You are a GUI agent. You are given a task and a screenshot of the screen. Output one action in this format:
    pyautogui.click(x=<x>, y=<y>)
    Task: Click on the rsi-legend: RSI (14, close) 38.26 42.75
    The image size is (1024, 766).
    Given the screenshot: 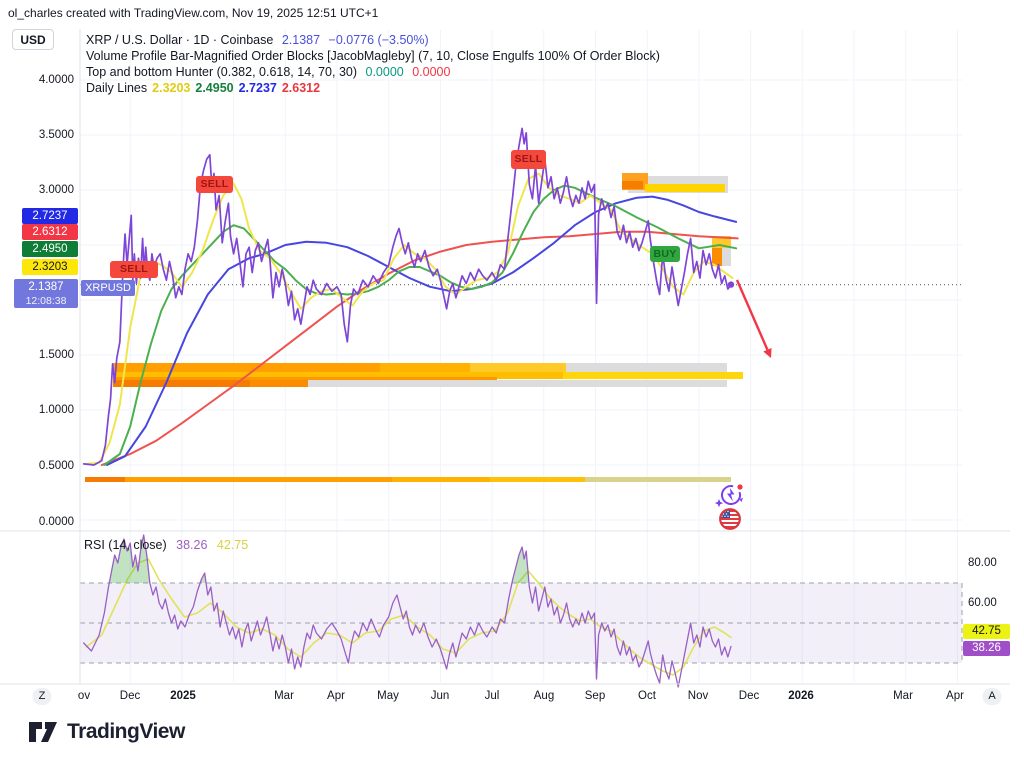 What is the action you would take?
    pyautogui.click(x=169, y=545)
    